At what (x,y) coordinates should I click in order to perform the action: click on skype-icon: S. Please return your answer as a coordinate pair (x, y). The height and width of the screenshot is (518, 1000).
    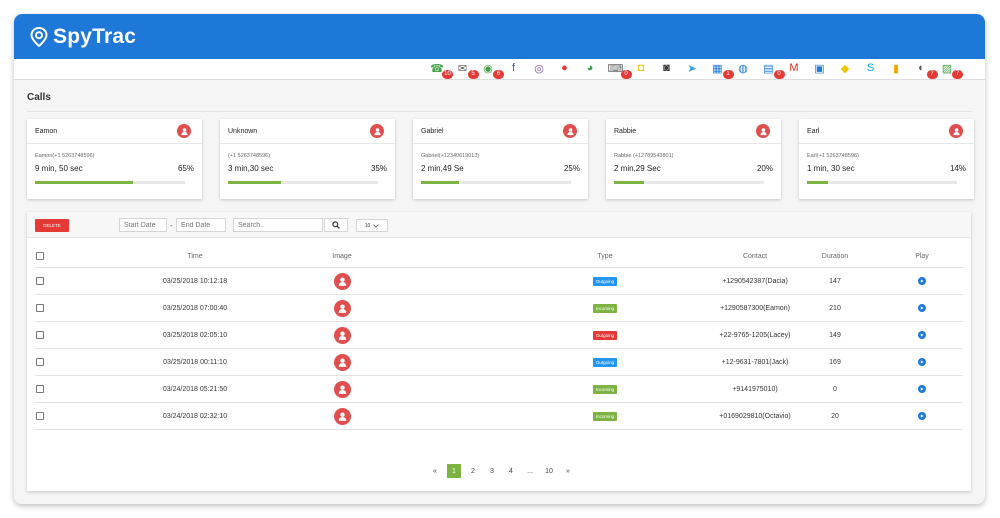
    Looking at the image, I should click on (871, 68).